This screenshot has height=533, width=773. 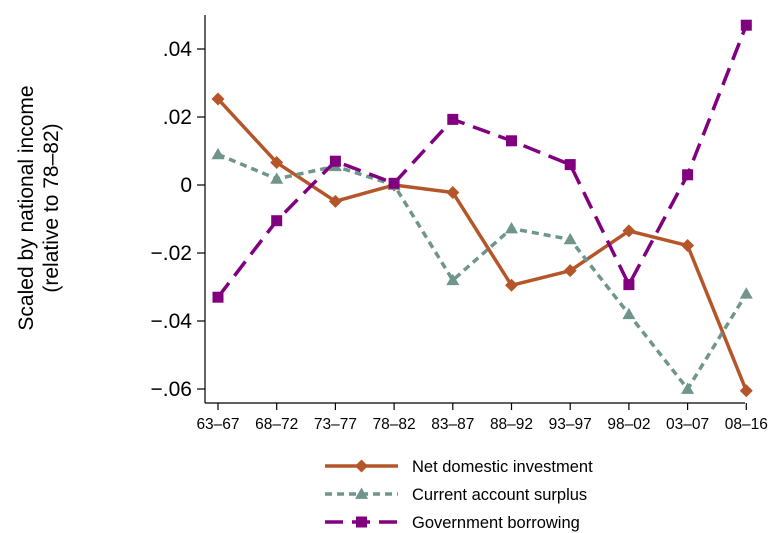 I want to click on y-tick-label: 0, so click(x=186, y=185).